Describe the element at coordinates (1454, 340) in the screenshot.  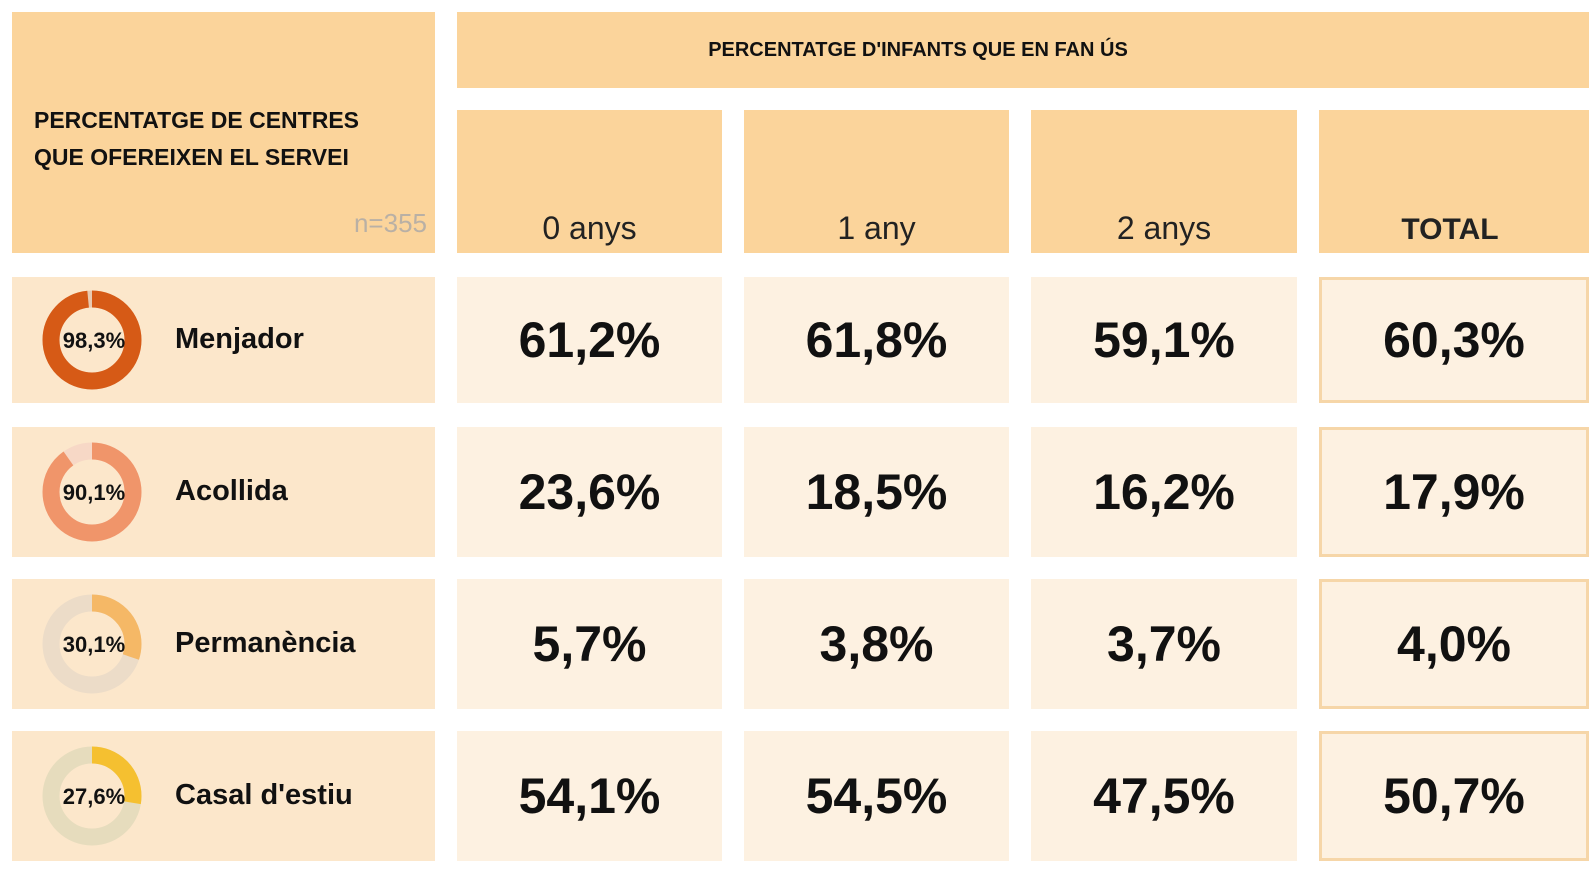
I see `value-cell: 60,3%` at that location.